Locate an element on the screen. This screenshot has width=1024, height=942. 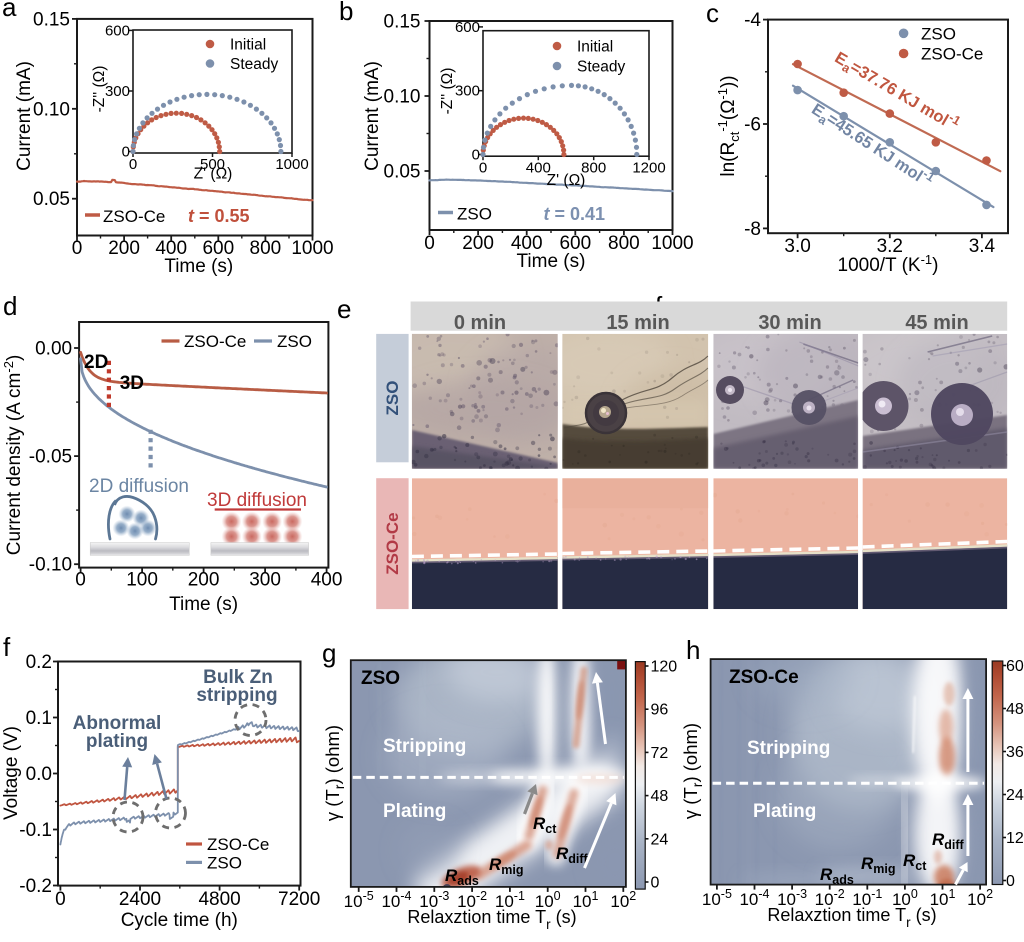
svg-text: 4800 is located at coordinates (219, 899).